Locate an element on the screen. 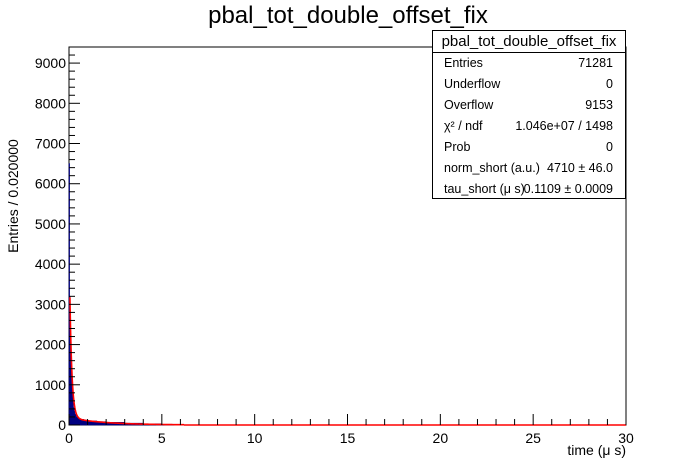 This screenshot has width=696, height=472. y-tick-label: 0 is located at coordinates (62, 425).